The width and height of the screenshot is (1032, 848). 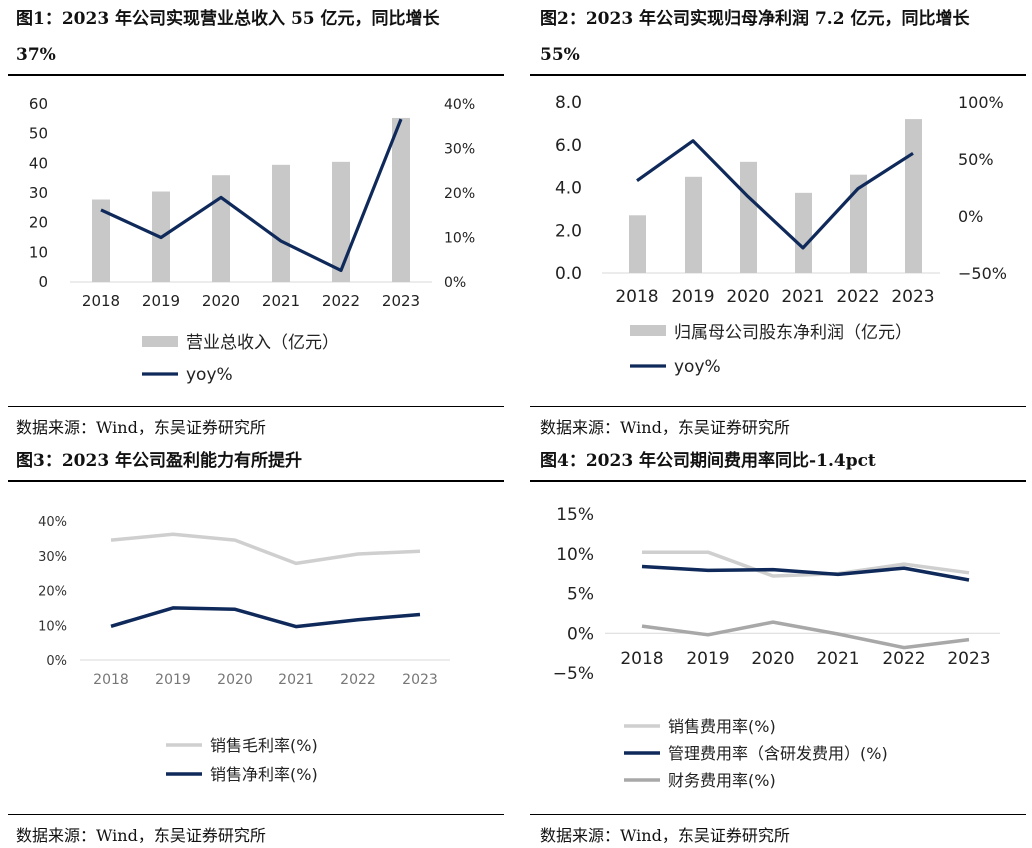 What do you see at coordinates (568, 189) in the screenshot?
I see `y-left-tick-2: 4.0` at bounding box center [568, 189].